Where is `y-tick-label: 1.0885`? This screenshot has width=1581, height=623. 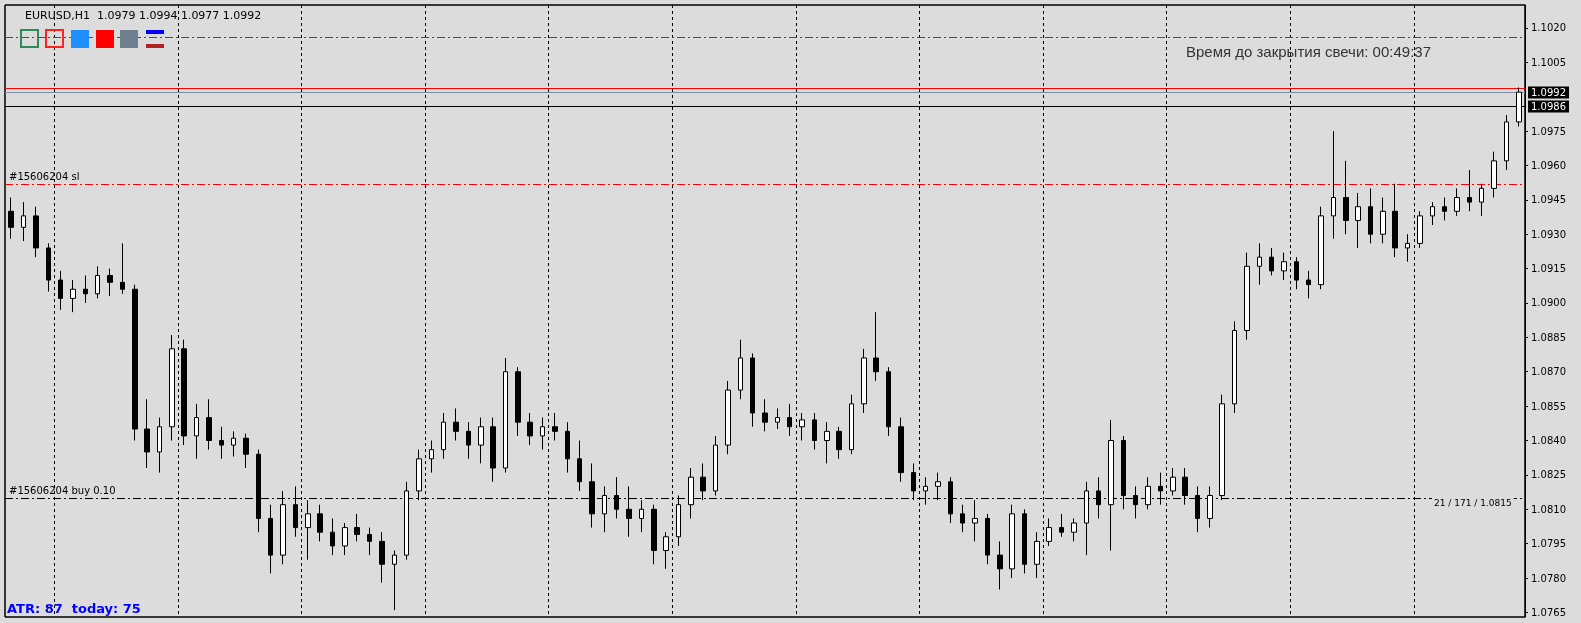
y-tick-label: 1.0885 is located at coordinates (1548, 337).